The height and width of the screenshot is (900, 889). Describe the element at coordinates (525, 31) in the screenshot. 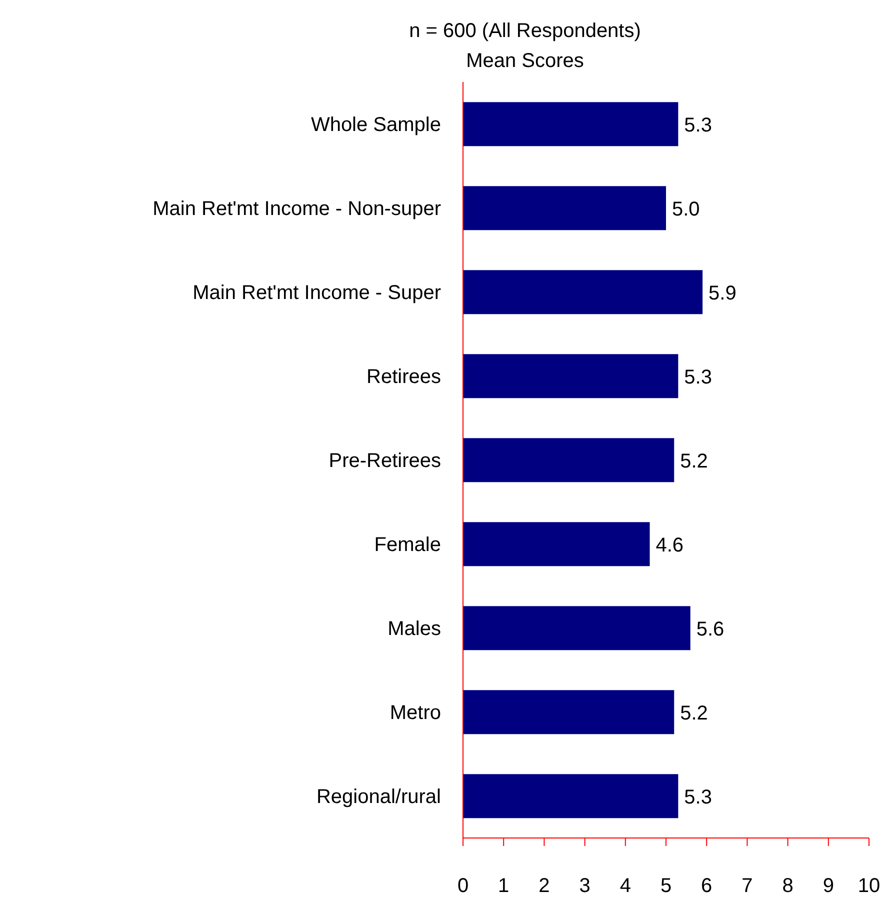

I see `chart-title: n = 600 (All Respondents)` at that location.